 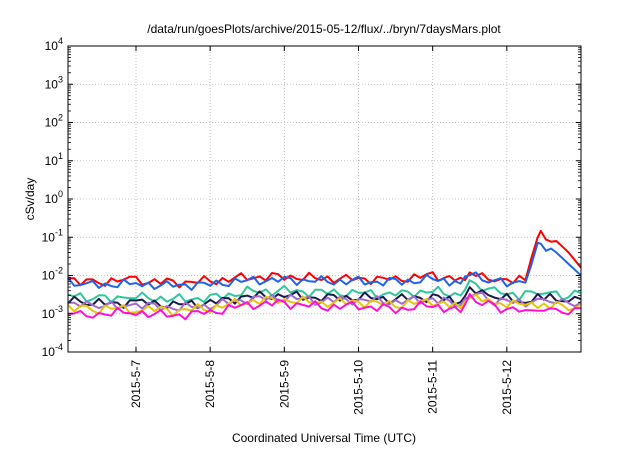 I want to click on y-tick-label: 10⁻², so click(x=52, y=274).